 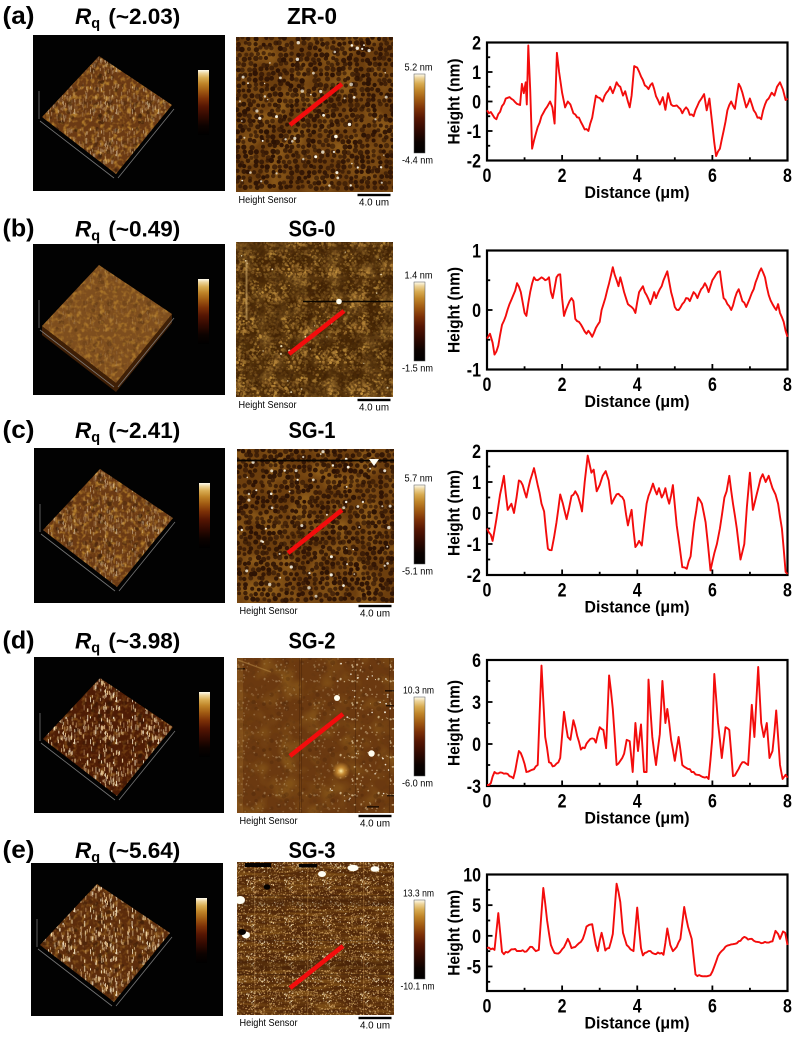 What do you see at coordinates (127, 643) in the screenshot?
I see `svg-text: Rq (~3.98)` at bounding box center [127, 643].